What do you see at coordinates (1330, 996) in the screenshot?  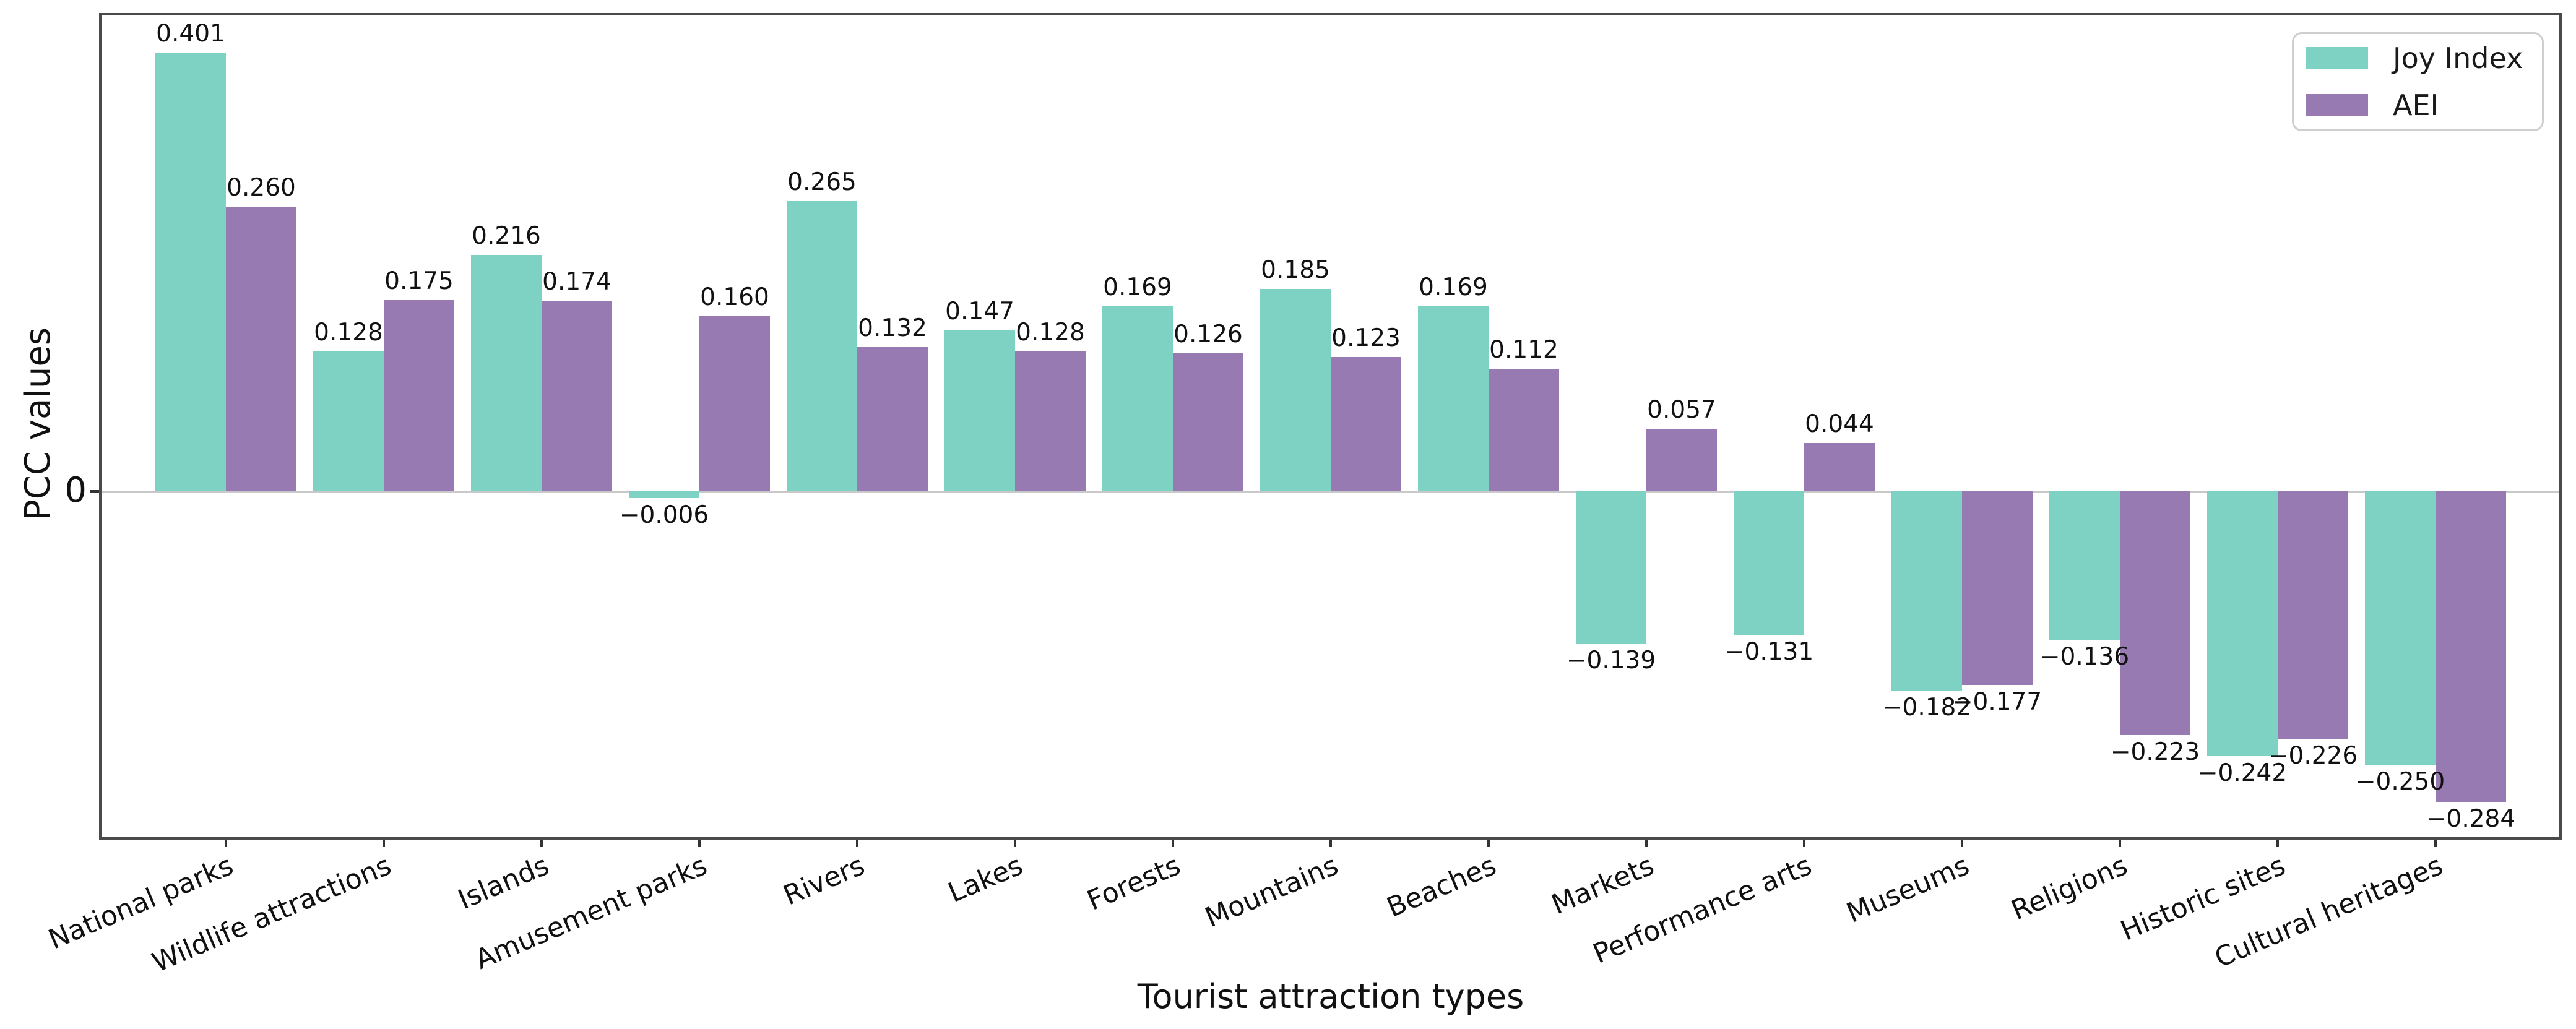 I see `x-axis-title: Tourist attraction types` at bounding box center [1330, 996].